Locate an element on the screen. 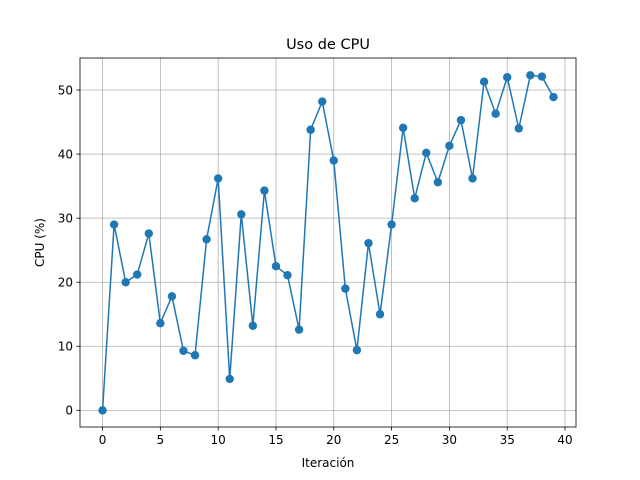 This screenshot has width=640, height=480. chart-title: Uso de CPU is located at coordinates (328, 45).